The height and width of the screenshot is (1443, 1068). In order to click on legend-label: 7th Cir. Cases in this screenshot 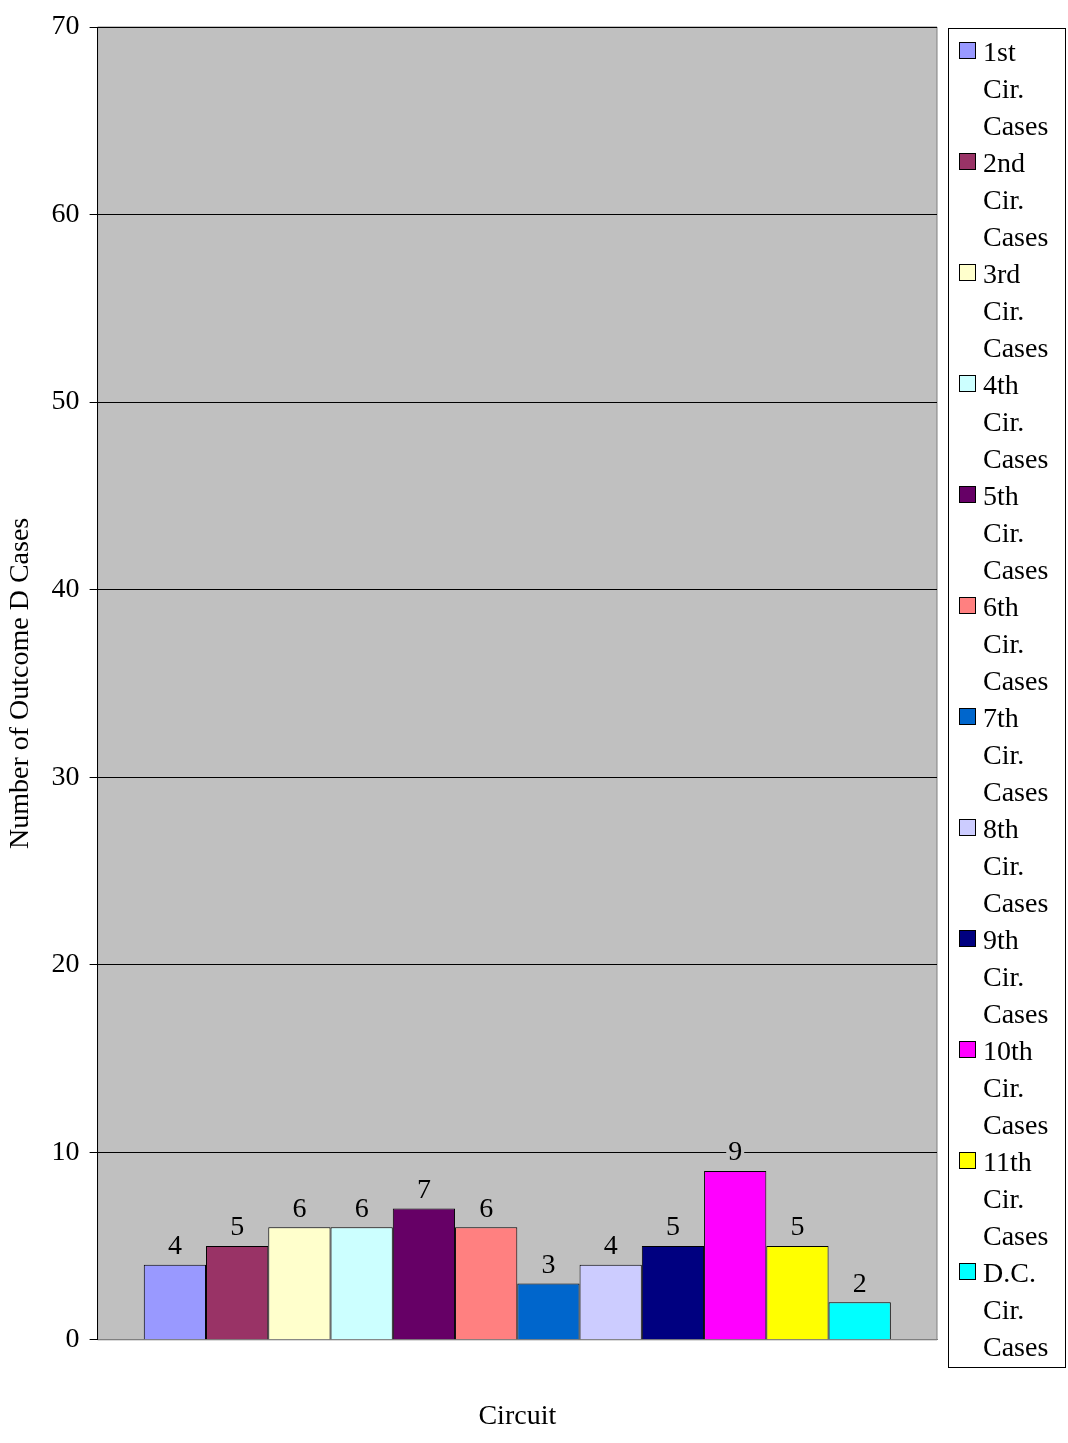, I will do `click(1016, 755)`.